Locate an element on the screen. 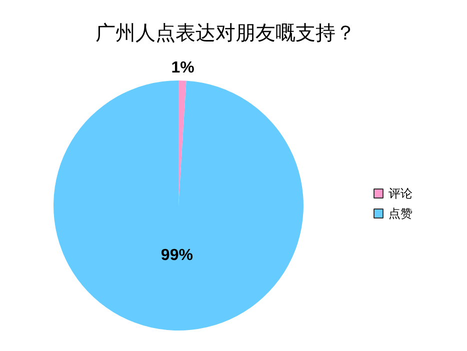 The width and height of the screenshot is (467, 351). data-label: 99% is located at coordinates (176, 255).